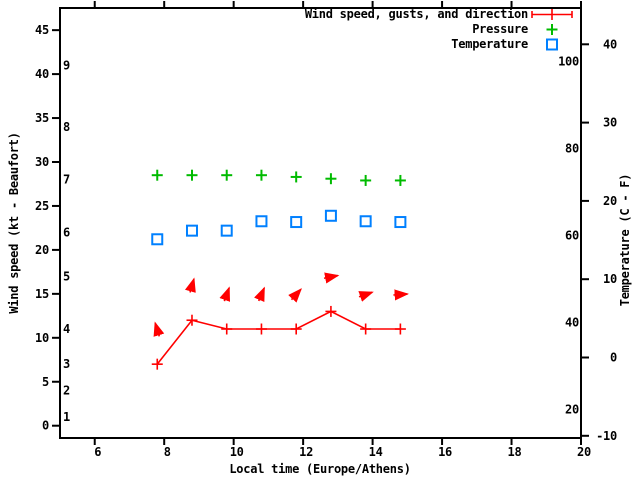  I want to click on beaufort-label: 3, so click(66, 364).